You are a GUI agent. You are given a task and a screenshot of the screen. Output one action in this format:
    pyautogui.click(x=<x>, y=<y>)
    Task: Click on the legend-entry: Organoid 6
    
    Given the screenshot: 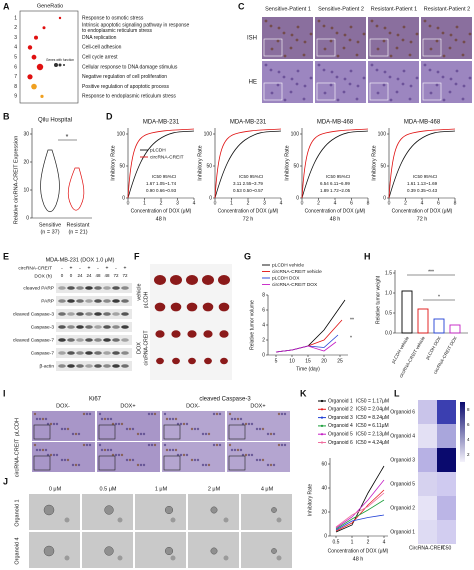 What is the action you would take?
    pyautogui.click(x=340, y=443)
    